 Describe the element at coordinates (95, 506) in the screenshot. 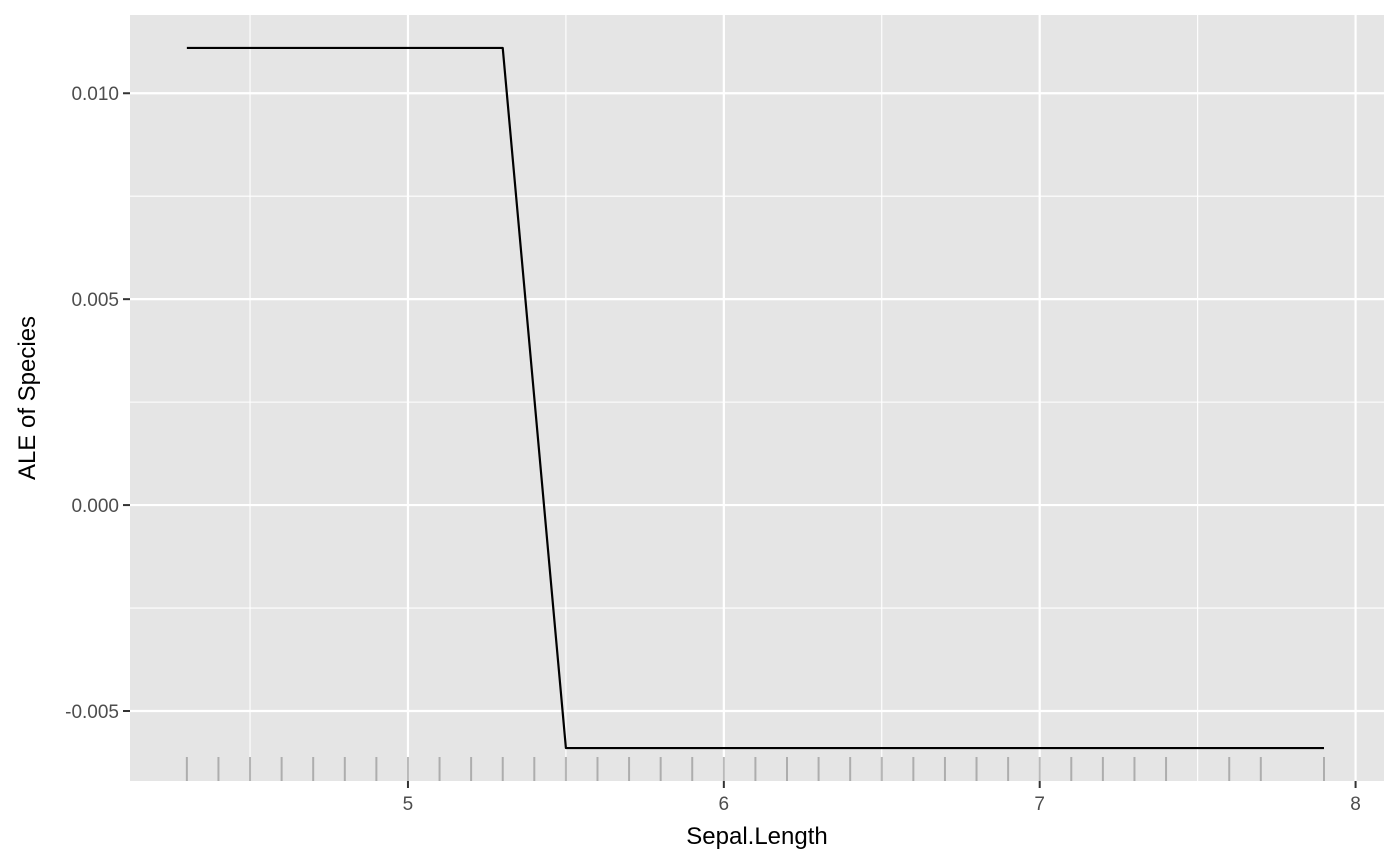

I see `y-tick-label: 0.000` at that location.